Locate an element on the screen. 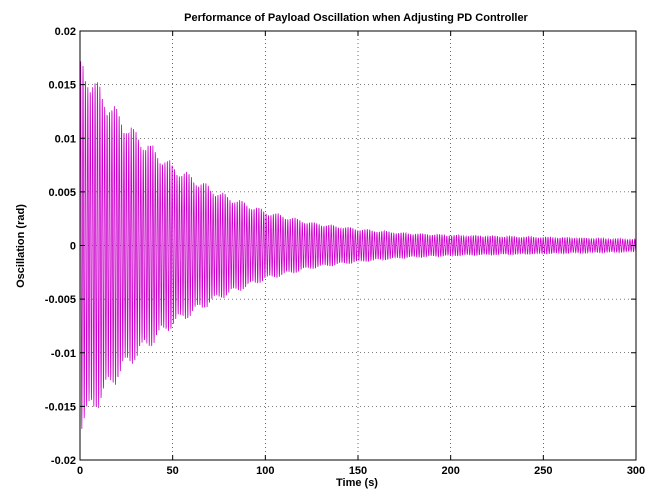 This screenshot has height=492, width=647. y-tick-label: 0 is located at coordinates (73, 247).